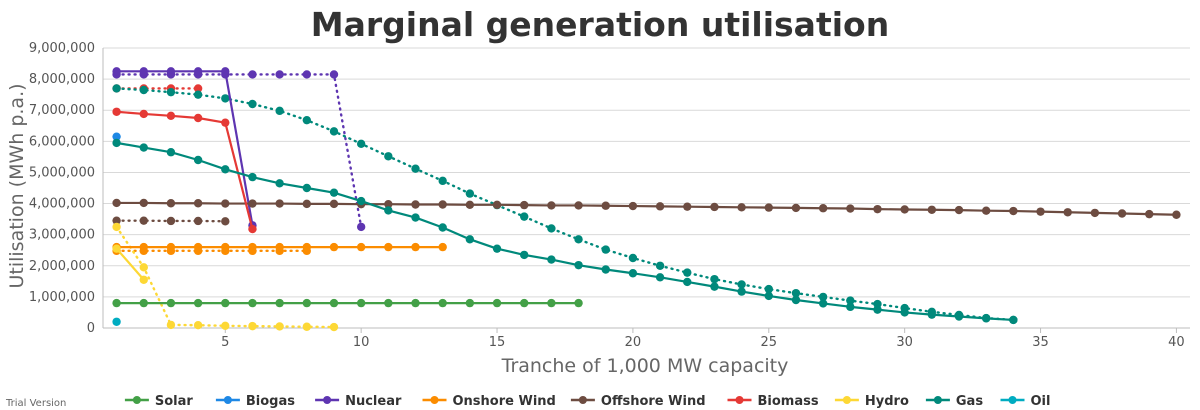 The height and width of the screenshot is (410, 1200). Describe the element at coordinates (255, 401) in the screenshot. I see `legend-item-biogas: Biogas` at that location.